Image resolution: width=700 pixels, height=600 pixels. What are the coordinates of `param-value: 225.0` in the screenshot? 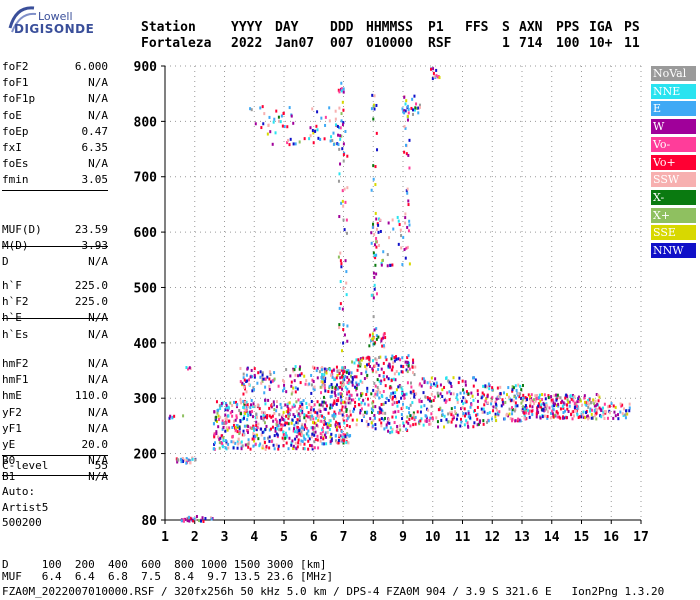 It's located at (91, 285).